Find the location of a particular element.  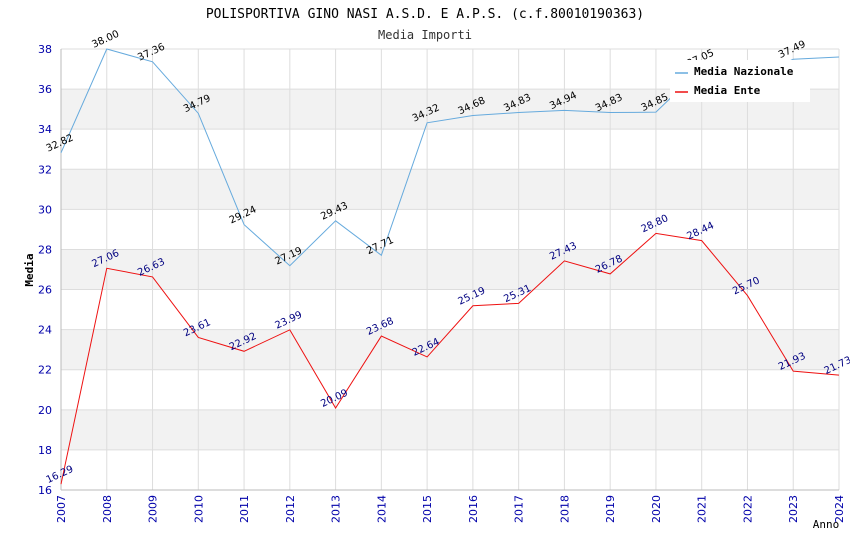

x-tick-label: 2019 is located at coordinates (610, 509).